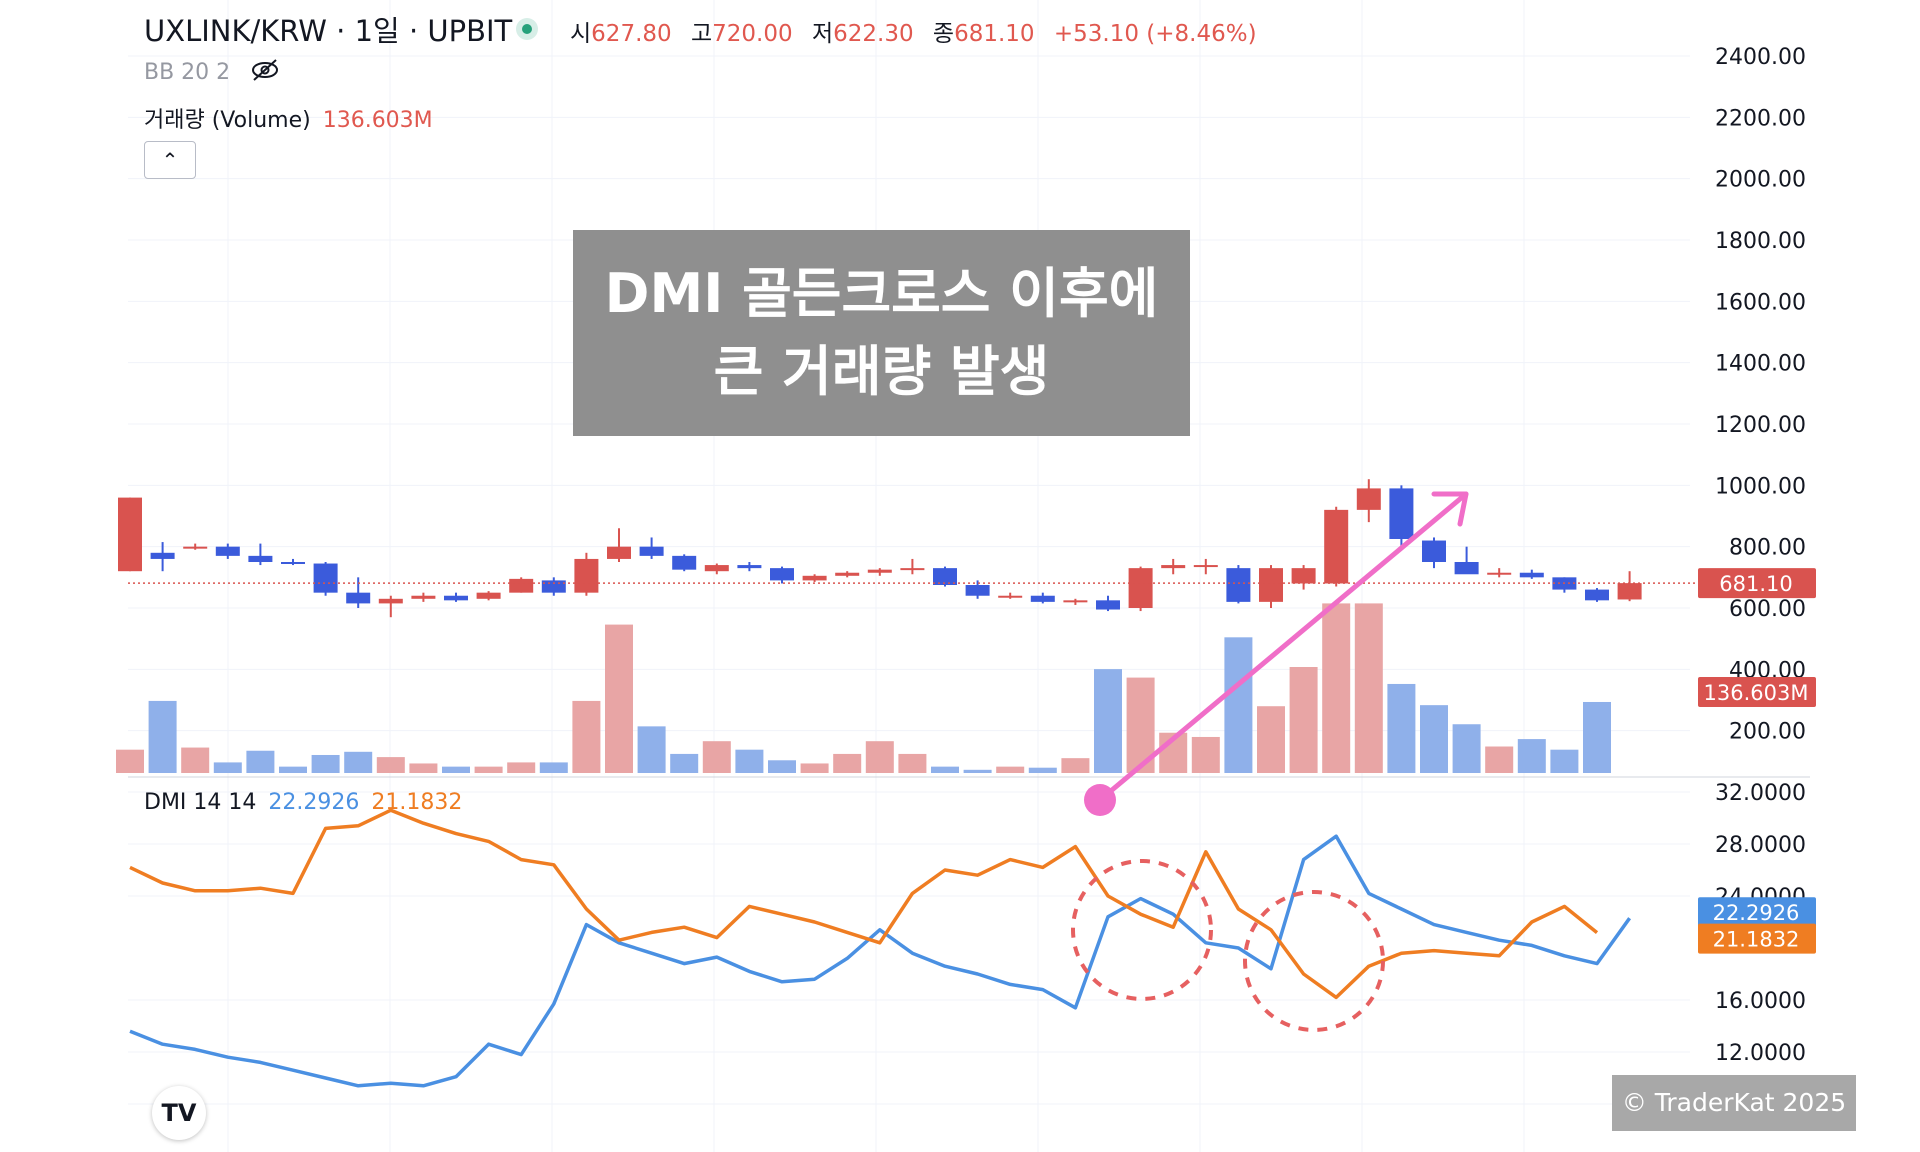 This screenshot has height=1152, width=1920. Describe the element at coordinates (1760, 845) in the screenshot. I see `dmi-tick-label: 28.0000` at that location.